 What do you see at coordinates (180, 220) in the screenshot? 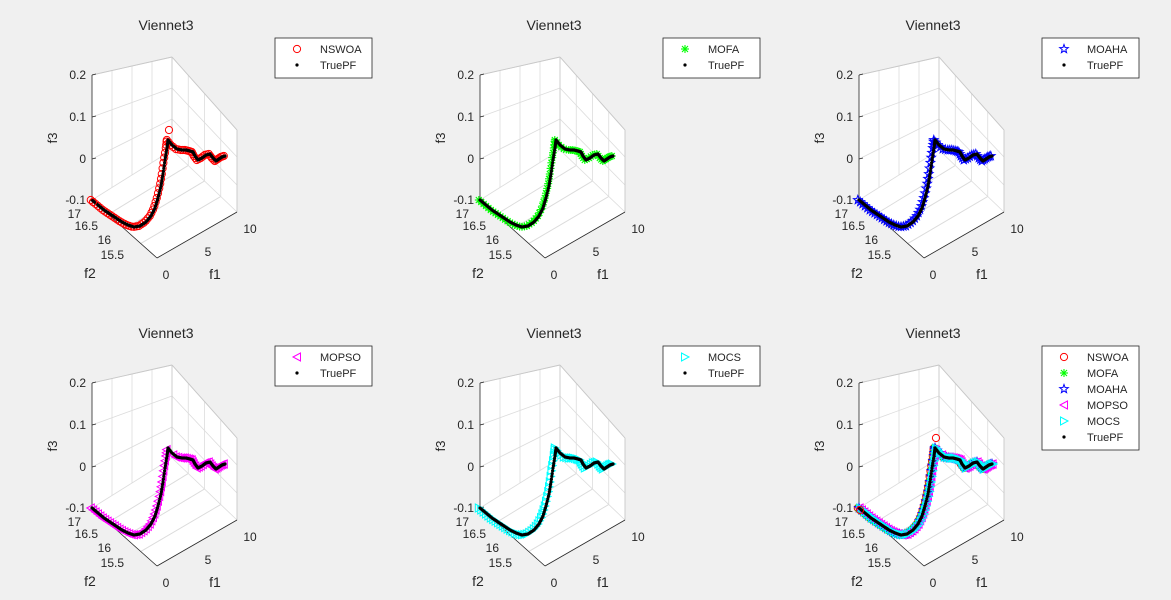
I see `grid-floor-a` at bounding box center [180, 220].